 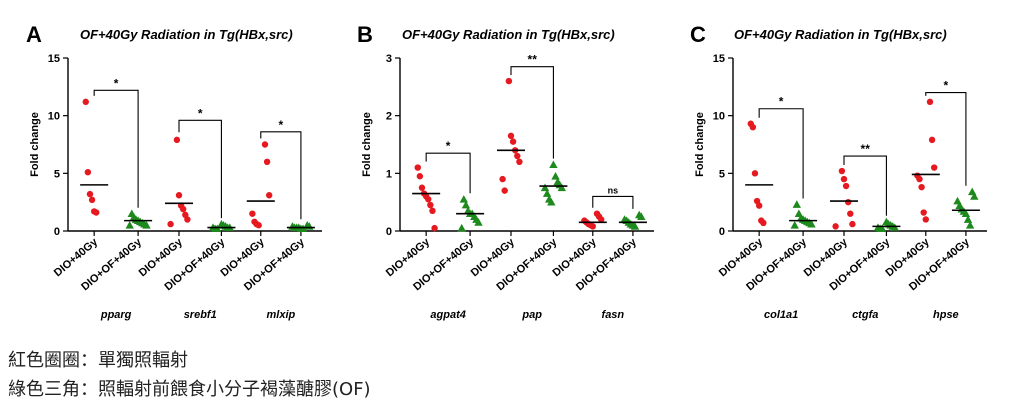 What do you see at coordinates (389, 174) in the screenshot?
I see `y-tick-label: 1` at bounding box center [389, 174].